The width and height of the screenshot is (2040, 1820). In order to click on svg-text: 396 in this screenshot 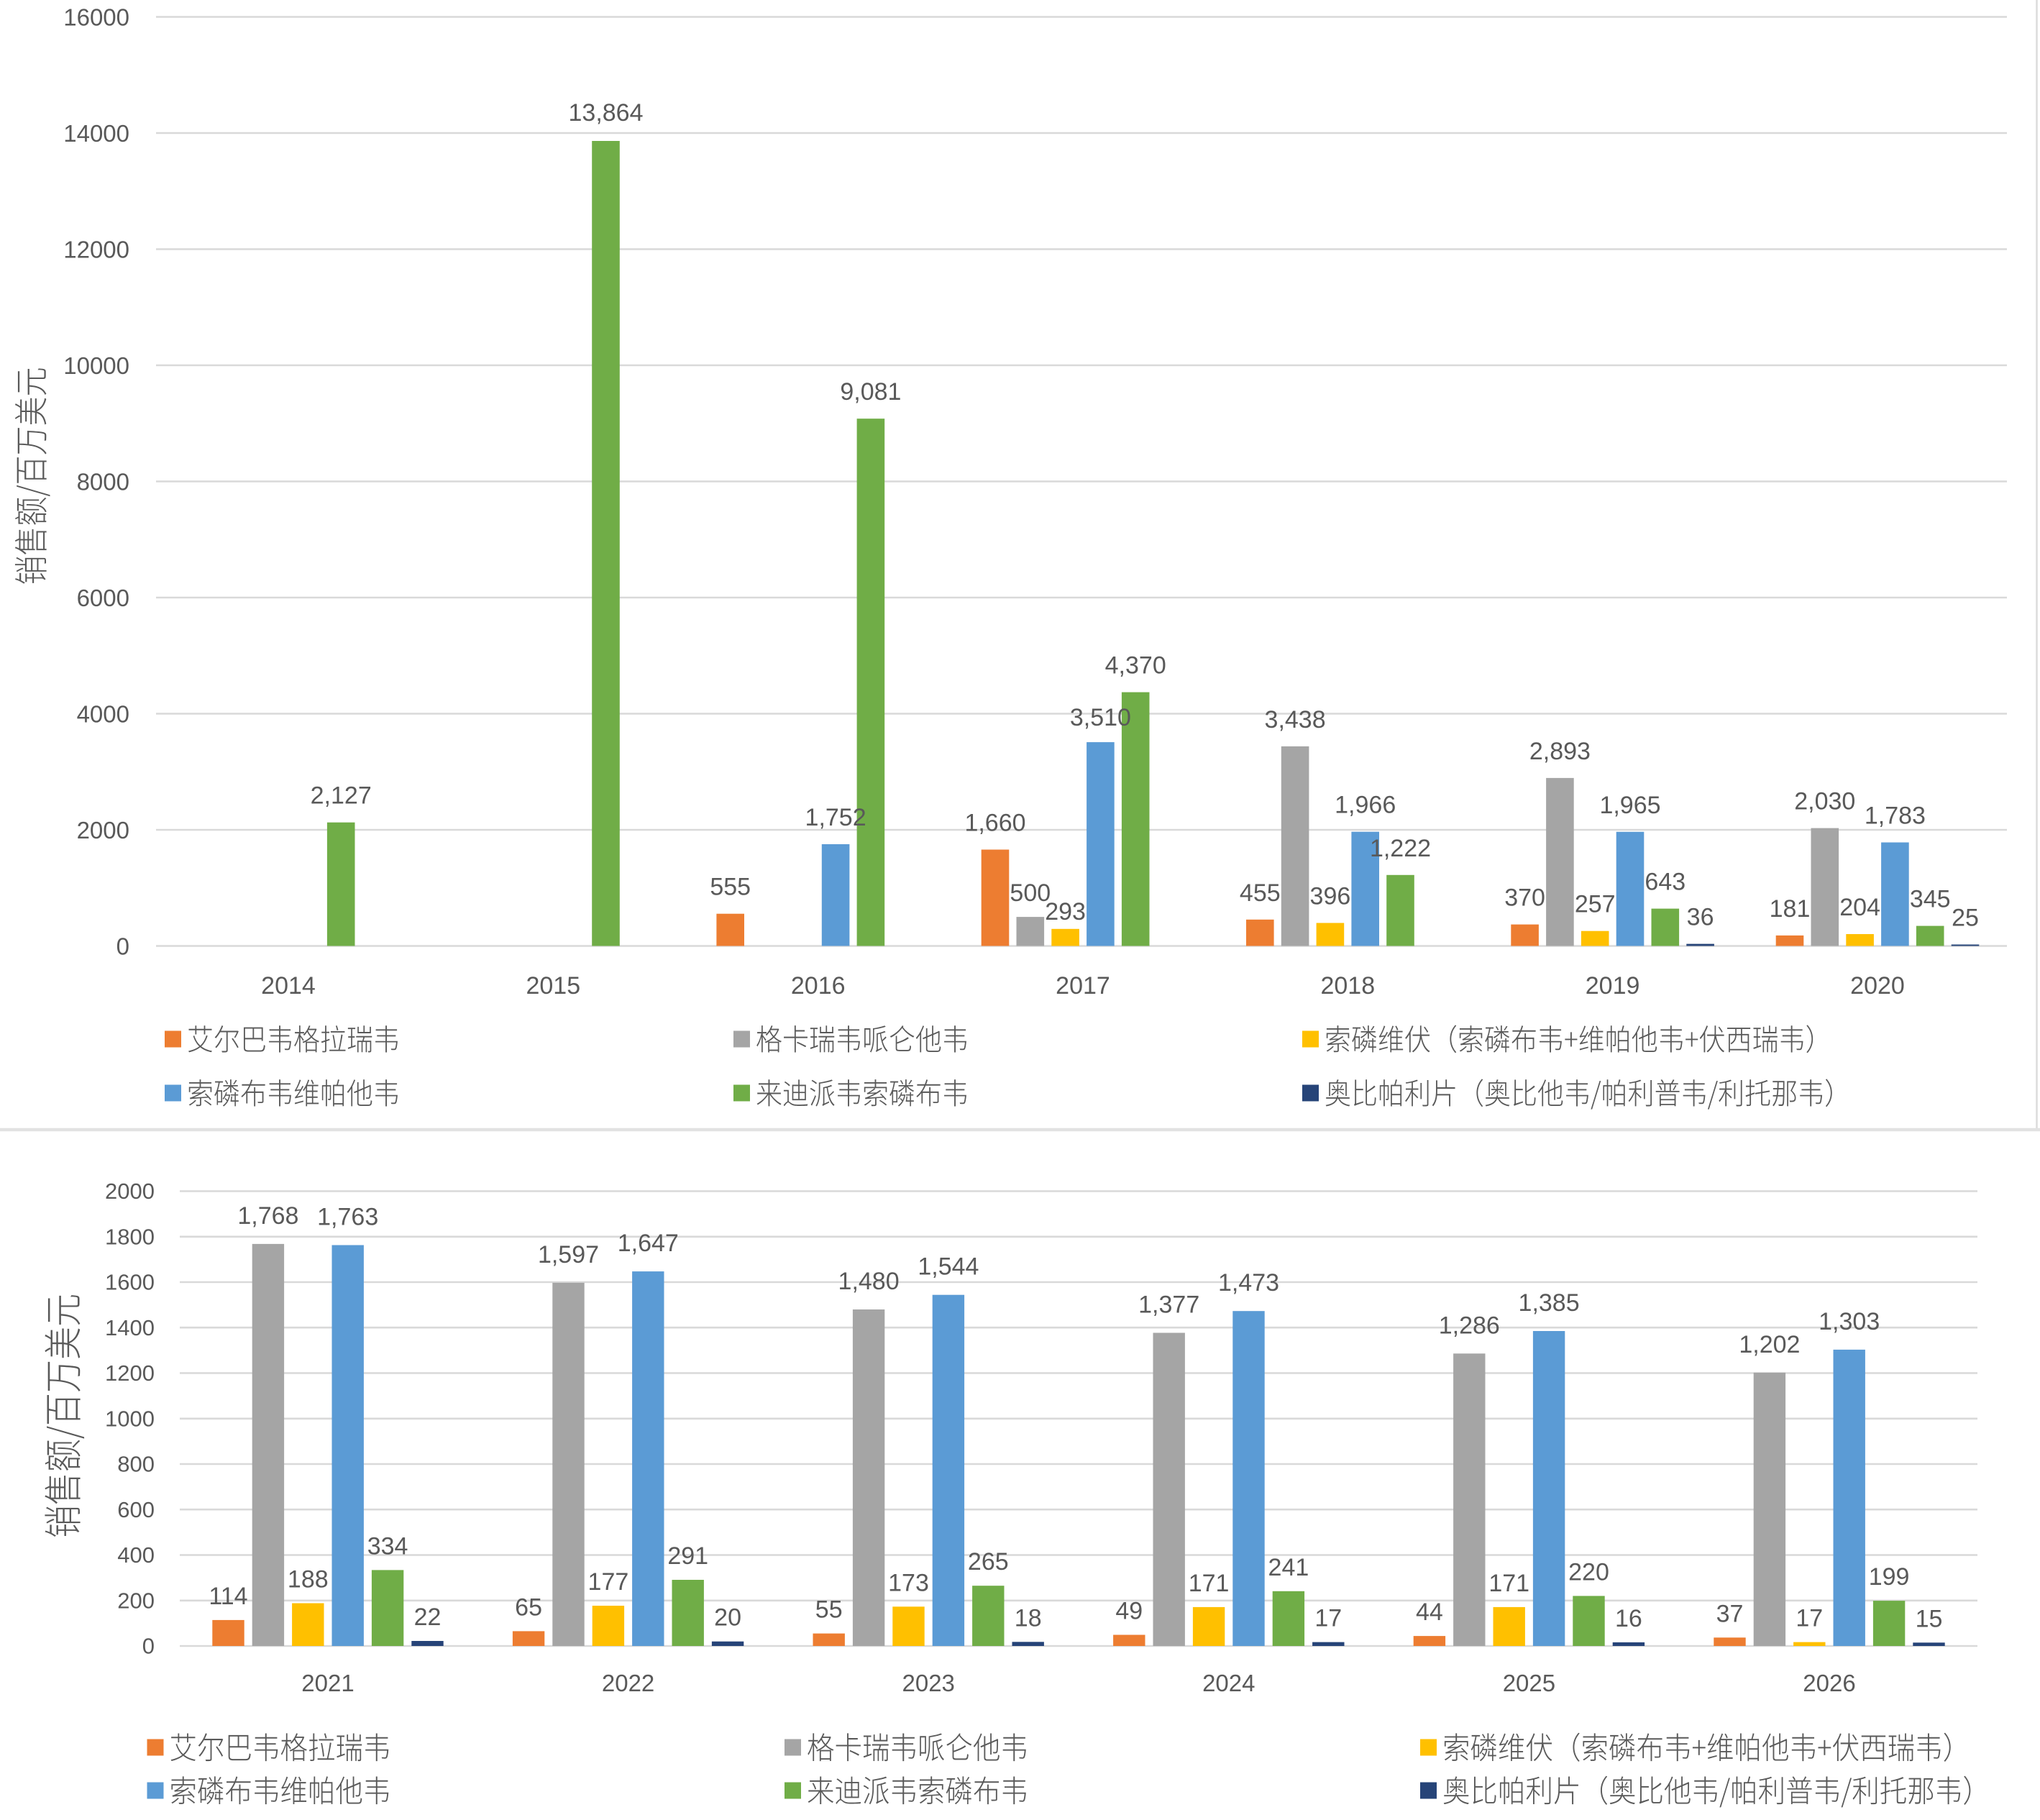, I will do `click(1330, 896)`.